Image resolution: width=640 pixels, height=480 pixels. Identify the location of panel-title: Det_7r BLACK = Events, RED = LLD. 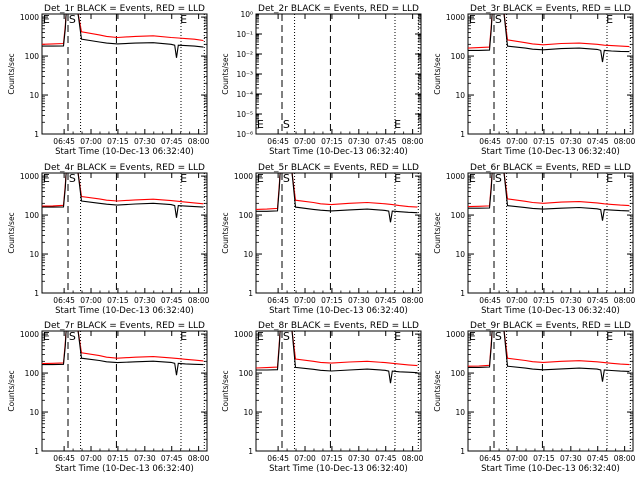
(124, 326).